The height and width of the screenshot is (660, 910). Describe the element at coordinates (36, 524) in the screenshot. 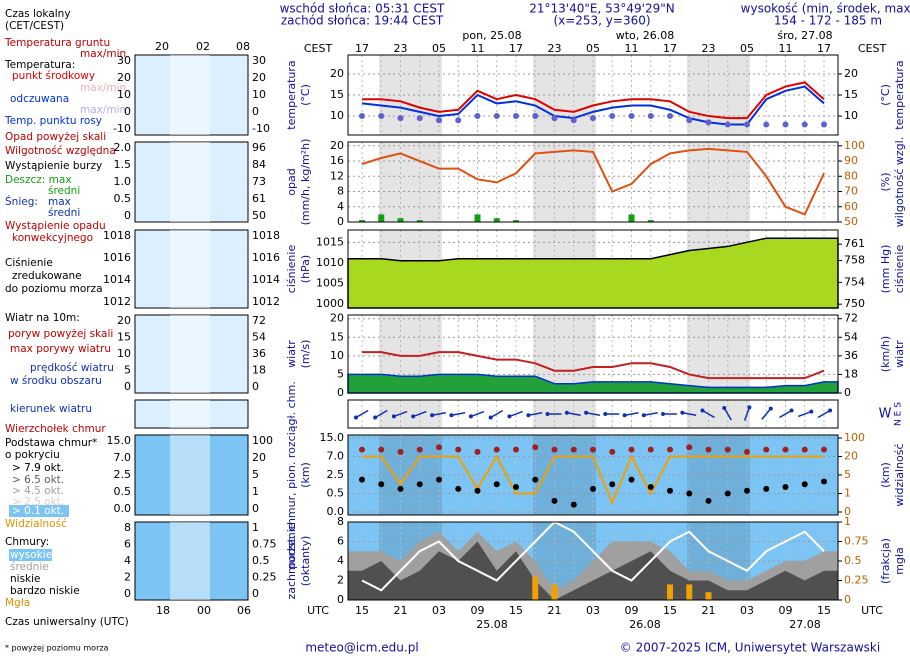

I see `legend-text: Widzialność` at that location.